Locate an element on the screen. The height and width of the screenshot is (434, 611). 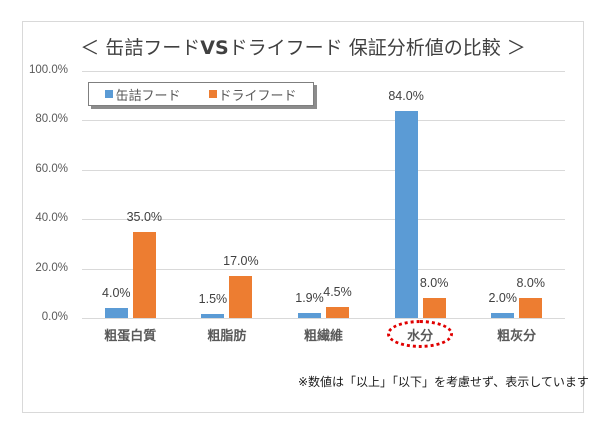
y-tick-label: 100.0% is located at coordinates (48, 70).